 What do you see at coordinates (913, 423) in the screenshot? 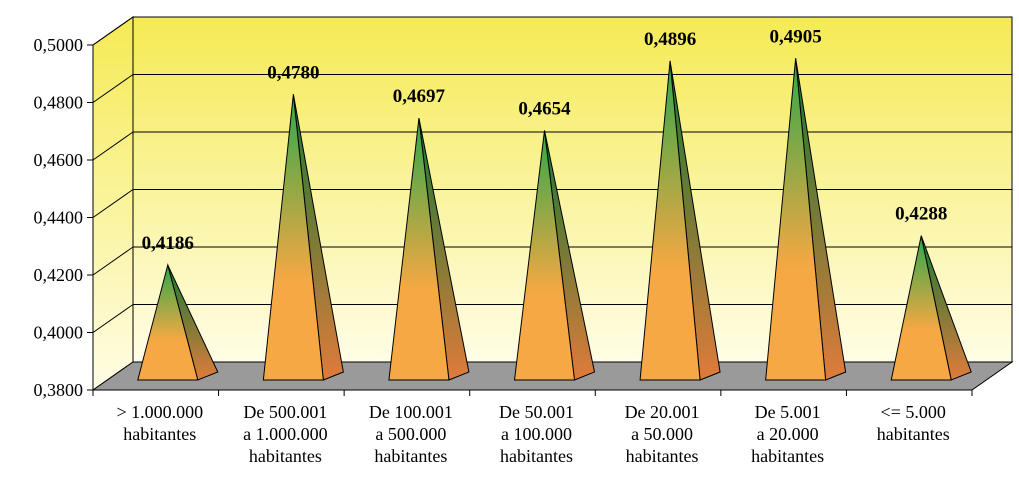
I see `x-tick-label: <= 5.000 habitantes` at bounding box center [913, 423].